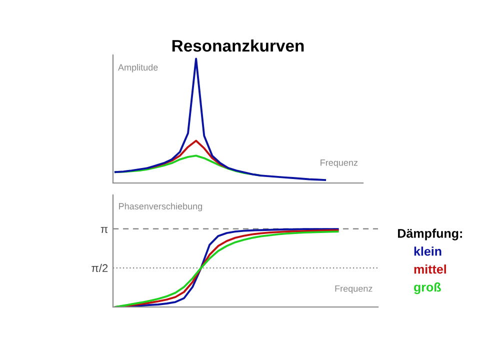 The height and width of the screenshot is (360, 480). Describe the element at coordinates (430, 234) in the screenshot. I see `legend-title: Dämpfung:` at that location.